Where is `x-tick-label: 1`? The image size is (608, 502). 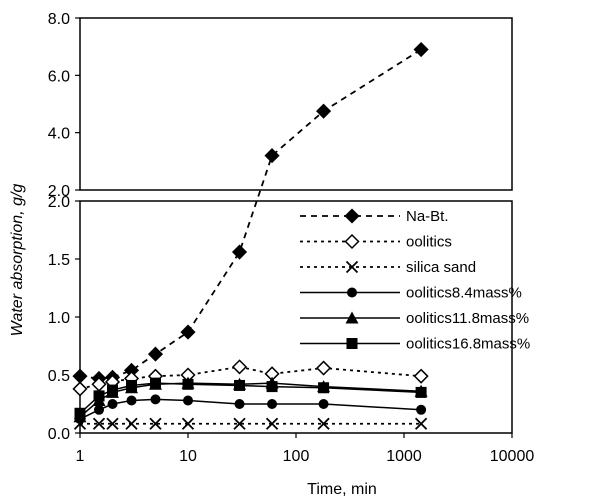 x-tick-label: 1 is located at coordinates (80, 456).